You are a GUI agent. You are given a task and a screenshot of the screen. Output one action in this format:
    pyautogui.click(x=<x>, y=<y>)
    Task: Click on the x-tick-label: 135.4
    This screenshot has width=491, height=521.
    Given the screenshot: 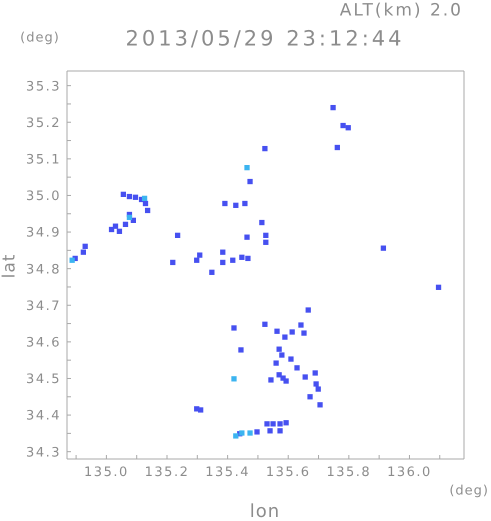 What is the action you would take?
    pyautogui.click(x=227, y=472)
    